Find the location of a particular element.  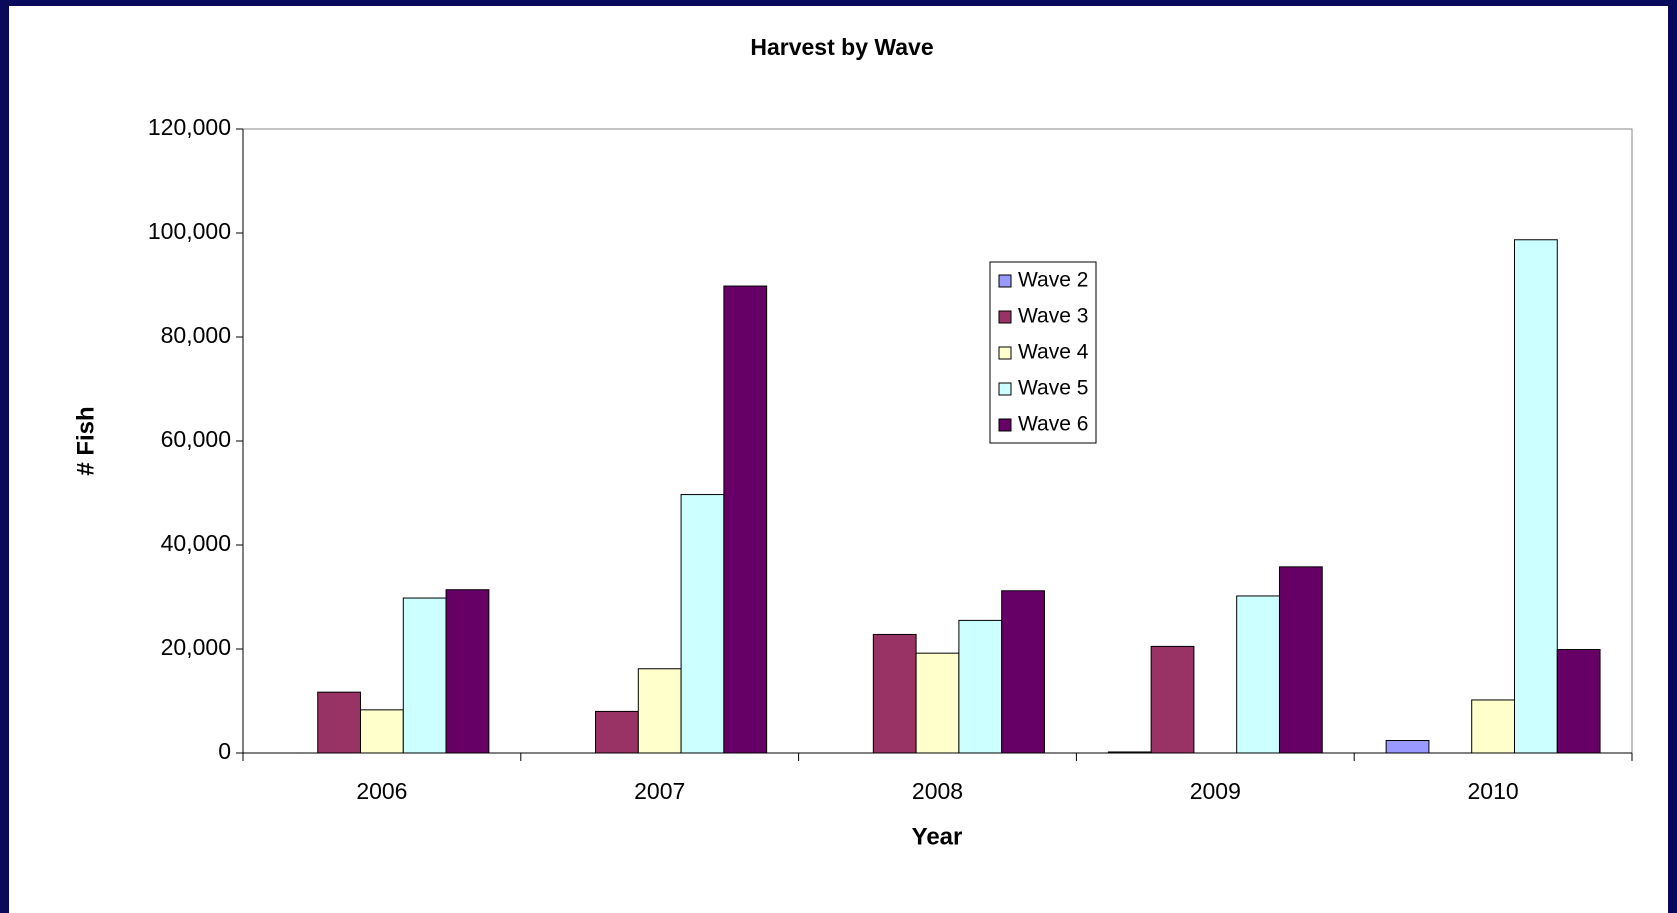

x-tick-label: 2010 is located at coordinates (1493, 791).